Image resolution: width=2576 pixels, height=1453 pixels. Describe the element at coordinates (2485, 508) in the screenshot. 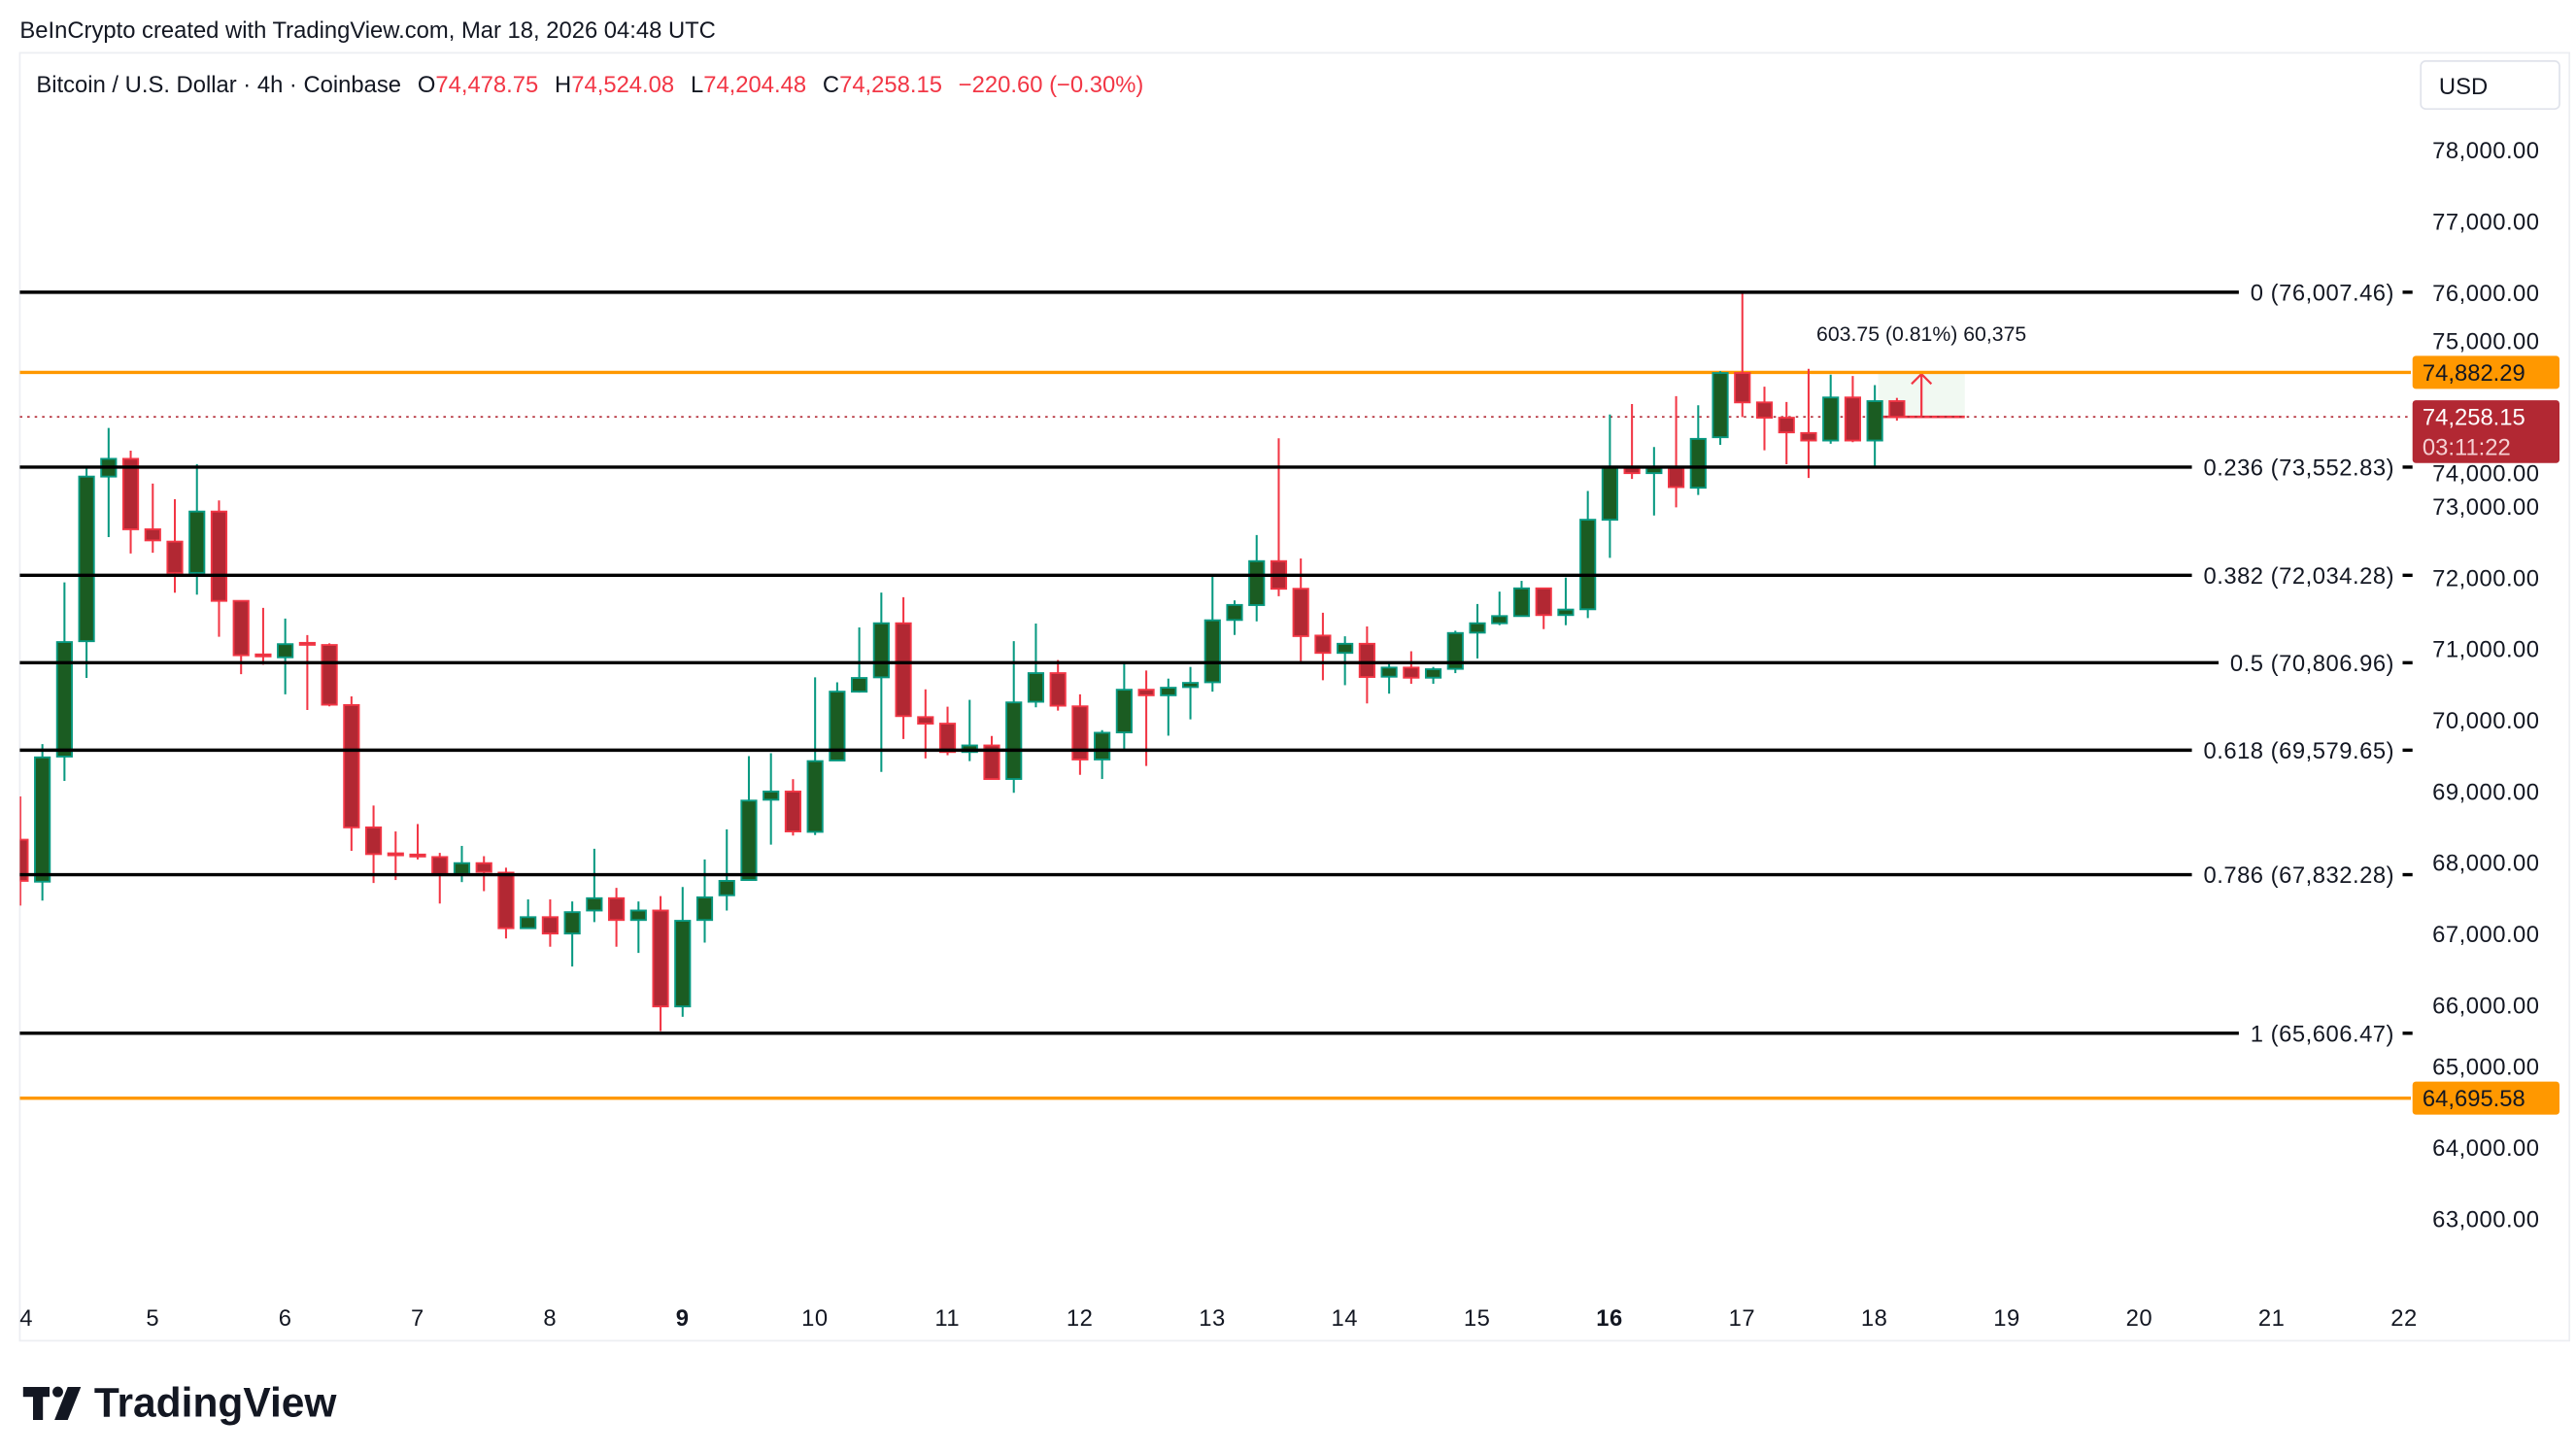

I see `price-axis-label: 73,000.00` at that location.